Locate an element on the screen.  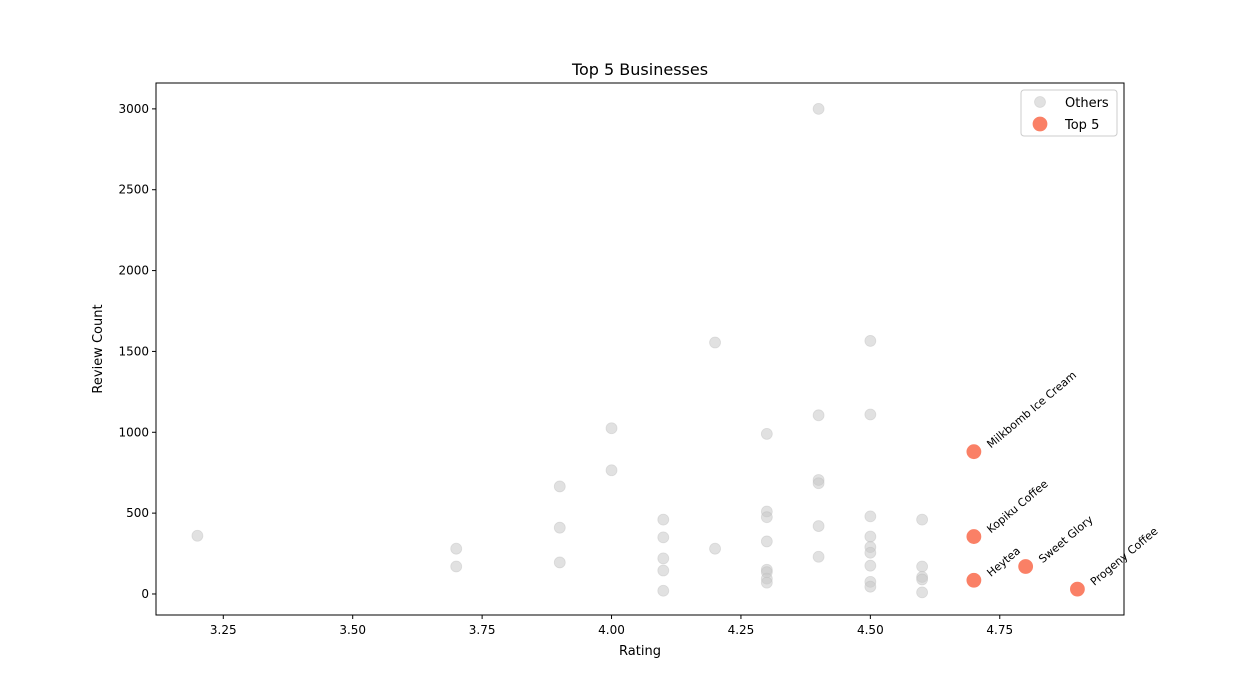
y-tick-label: 2000 is located at coordinates (133, 271).